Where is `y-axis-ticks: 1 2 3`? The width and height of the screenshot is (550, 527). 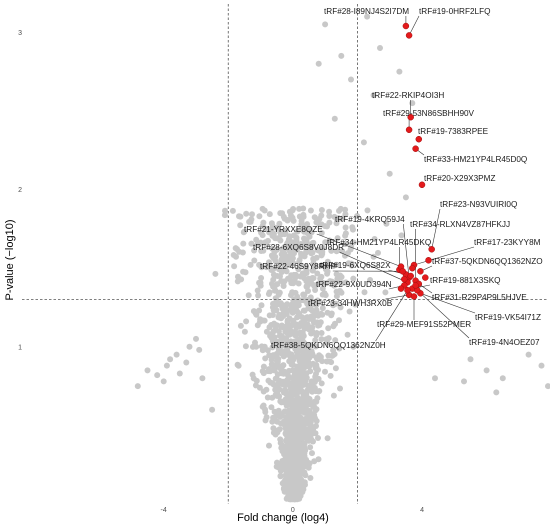 y-axis-ticks: 1 2 3 is located at coordinates (20, 190).